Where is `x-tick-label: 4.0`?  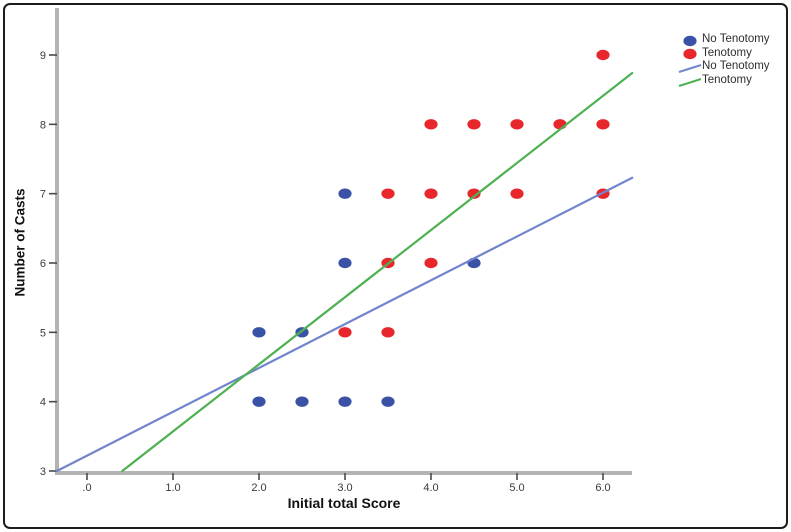
x-tick-label: 4.0 is located at coordinates (430, 488).